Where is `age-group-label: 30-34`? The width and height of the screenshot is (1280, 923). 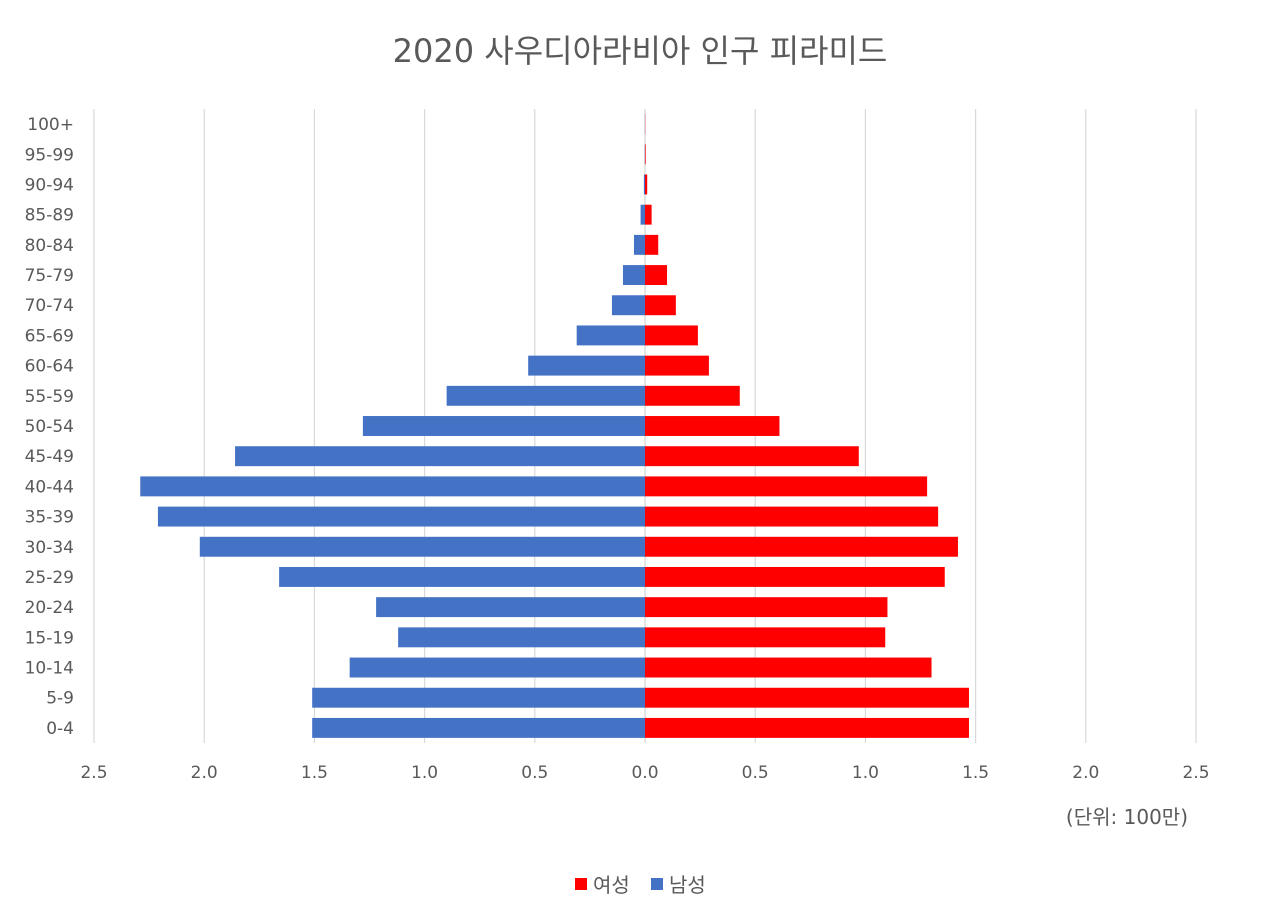
age-group-label: 30-34 is located at coordinates (49, 548).